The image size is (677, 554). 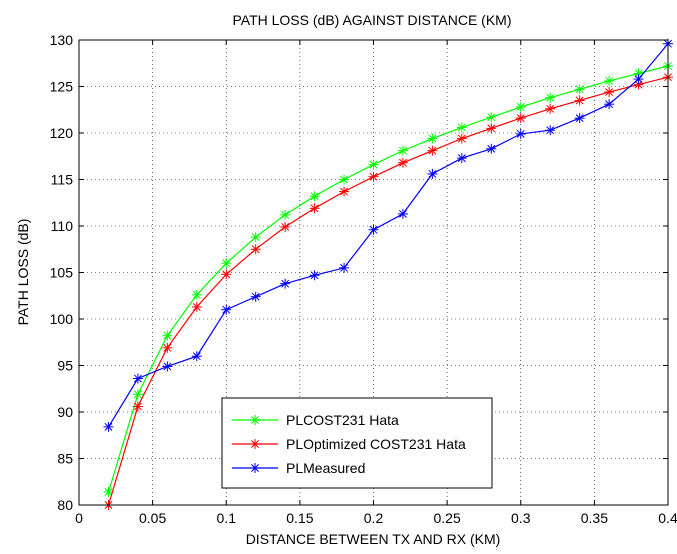 I want to click on x-tick-label: 0.15, so click(x=299, y=518).